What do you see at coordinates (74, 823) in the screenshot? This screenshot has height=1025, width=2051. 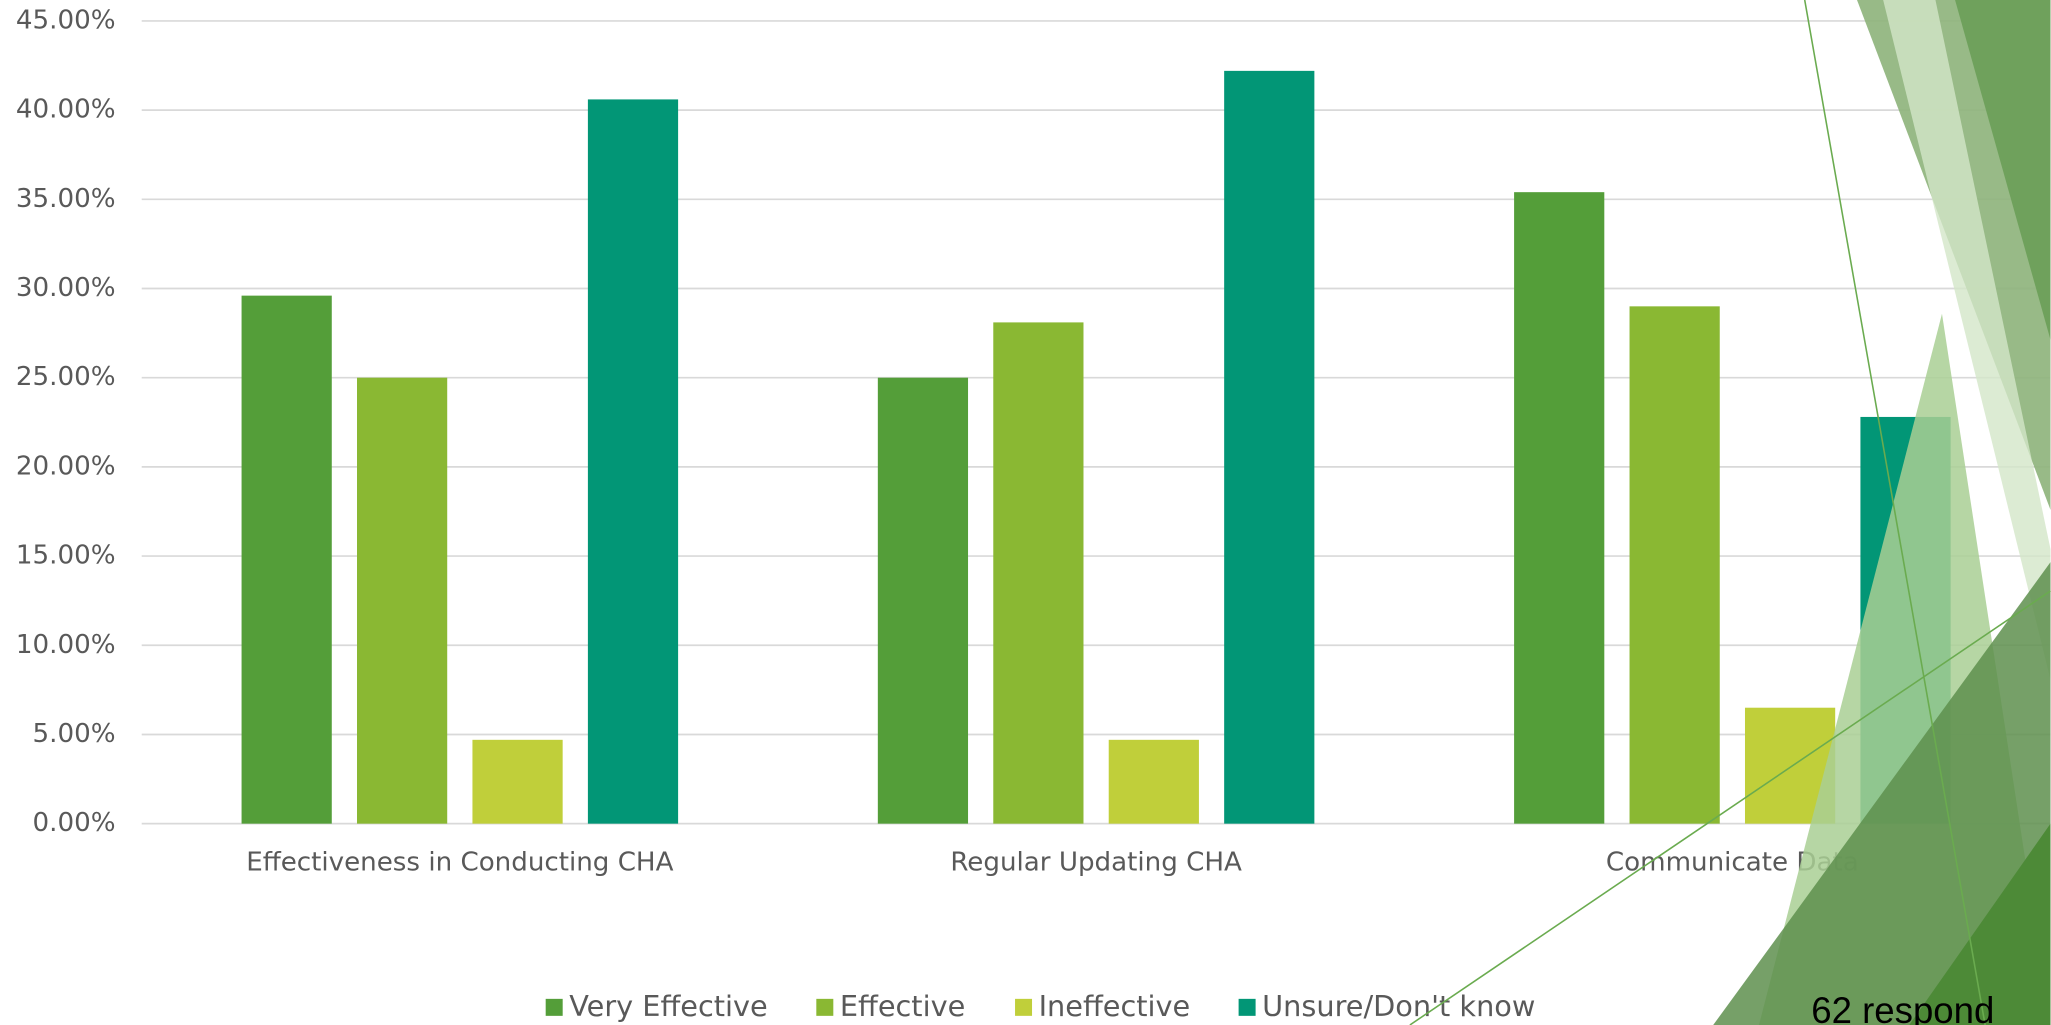 I see `y-tick-label: 0.00%` at bounding box center [74, 823].